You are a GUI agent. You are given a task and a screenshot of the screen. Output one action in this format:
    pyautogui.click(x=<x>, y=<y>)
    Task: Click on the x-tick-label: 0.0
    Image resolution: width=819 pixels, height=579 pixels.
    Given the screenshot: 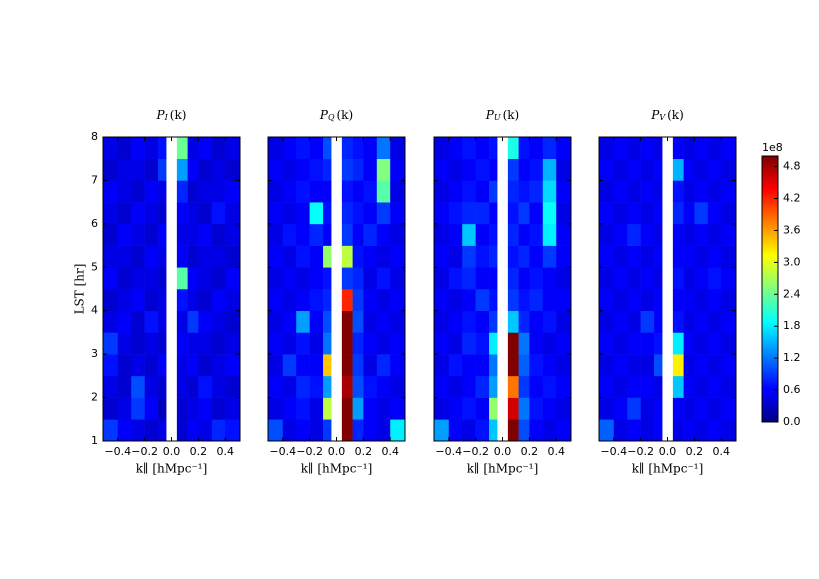 What is the action you would take?
    pyautogui.click(x=503, y=451)
    